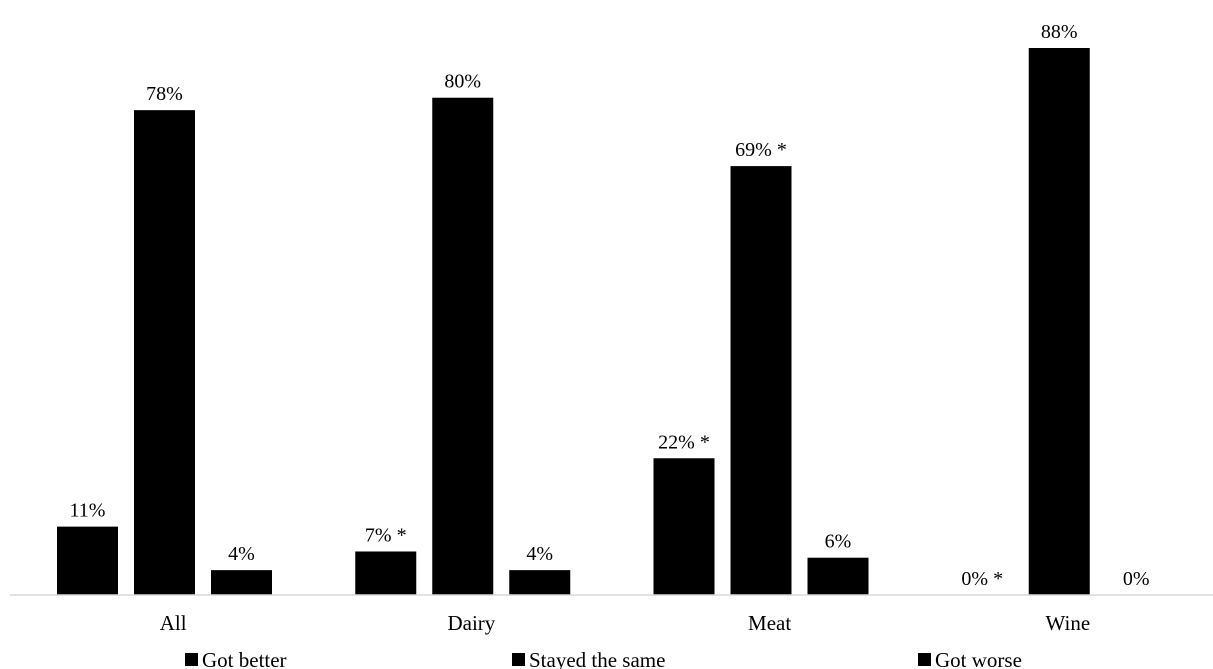 The image size is (1213, 669). I want to click on bar-all-stayed-the-same, so click(164, 352).